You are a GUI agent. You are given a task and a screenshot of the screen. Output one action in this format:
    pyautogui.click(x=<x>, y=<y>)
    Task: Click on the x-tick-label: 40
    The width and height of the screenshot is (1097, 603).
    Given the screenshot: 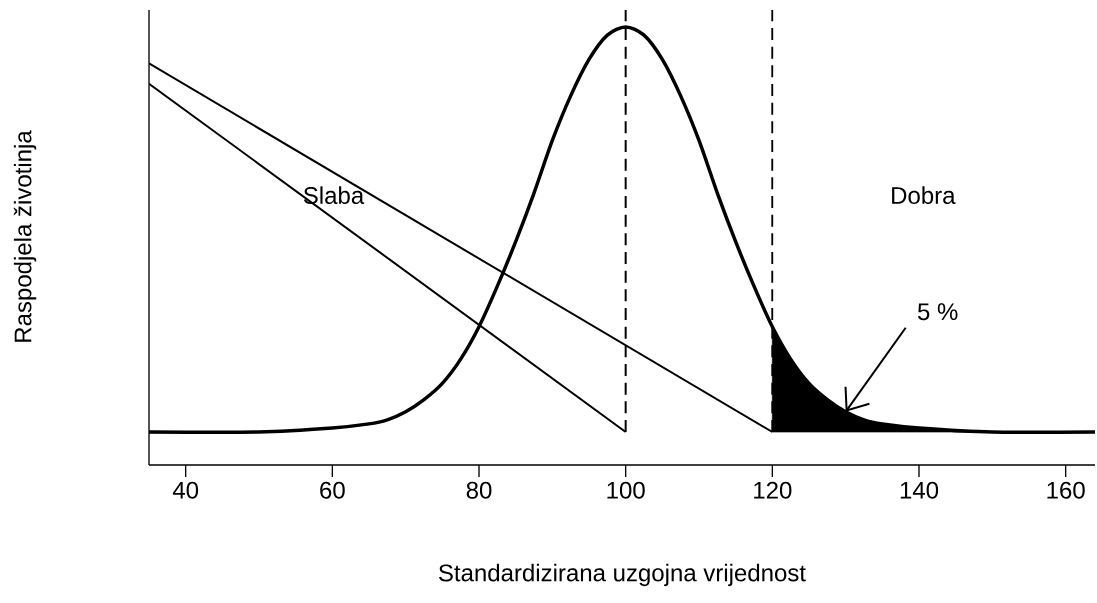 What is the action you would take?
    pyautogui.click(x=185, y=490)
    